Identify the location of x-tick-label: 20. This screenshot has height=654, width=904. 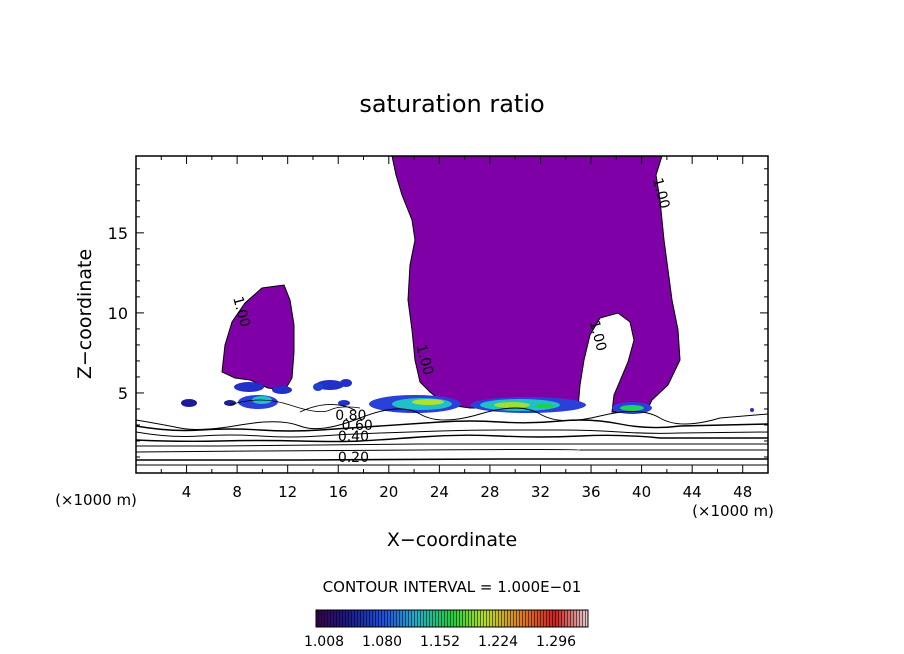
(388, 492).